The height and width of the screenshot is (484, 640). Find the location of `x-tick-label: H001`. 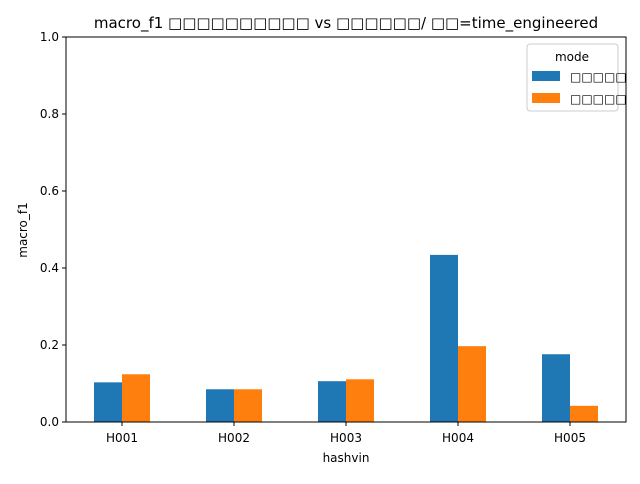

x-tick-label: H001 is located at coordinates (122, 438).